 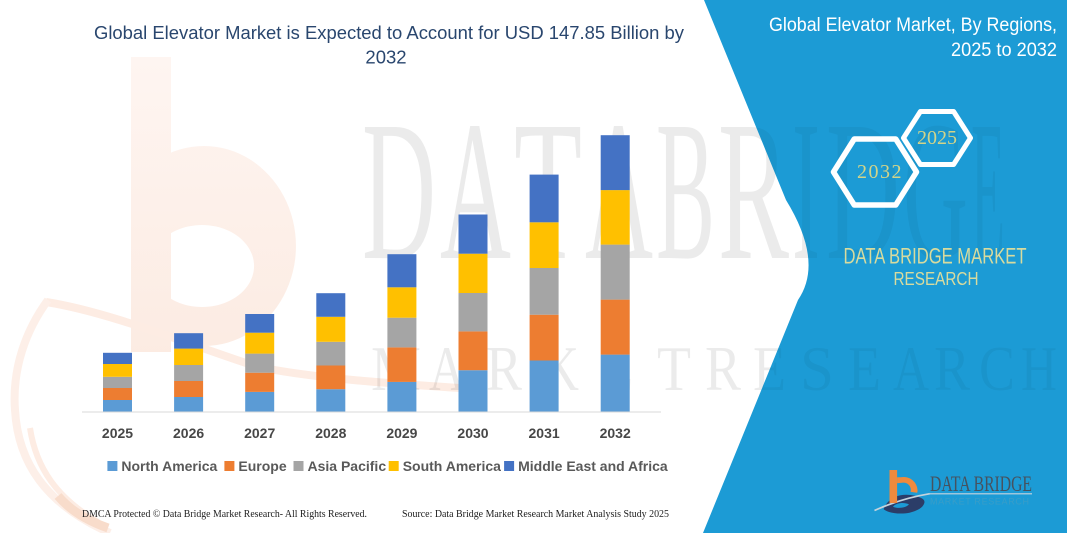 I want to click on svg-text: C, so click(x=997, y=369).